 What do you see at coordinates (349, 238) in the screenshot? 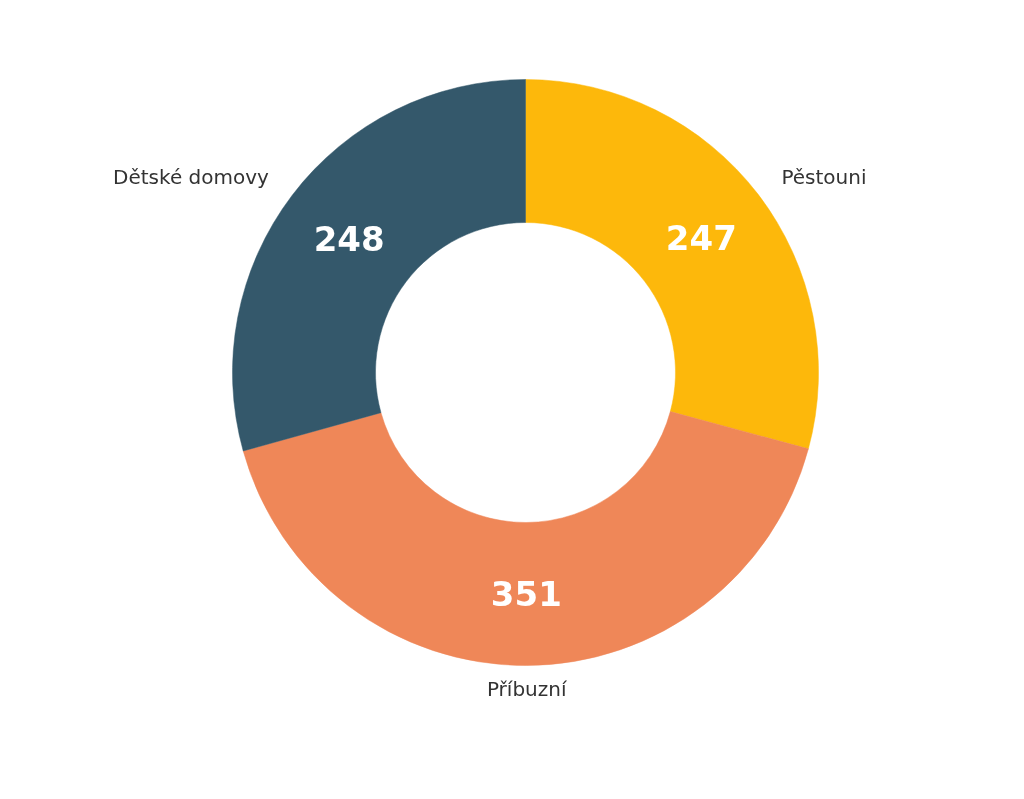
I see `data-label: 248` at bounding box center [349, 238].